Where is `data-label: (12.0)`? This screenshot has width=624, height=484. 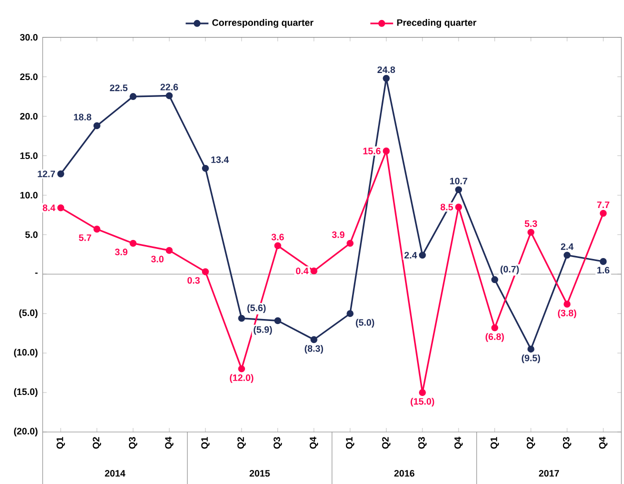 data-label: (12.0) is located at coordinates (242, 378).